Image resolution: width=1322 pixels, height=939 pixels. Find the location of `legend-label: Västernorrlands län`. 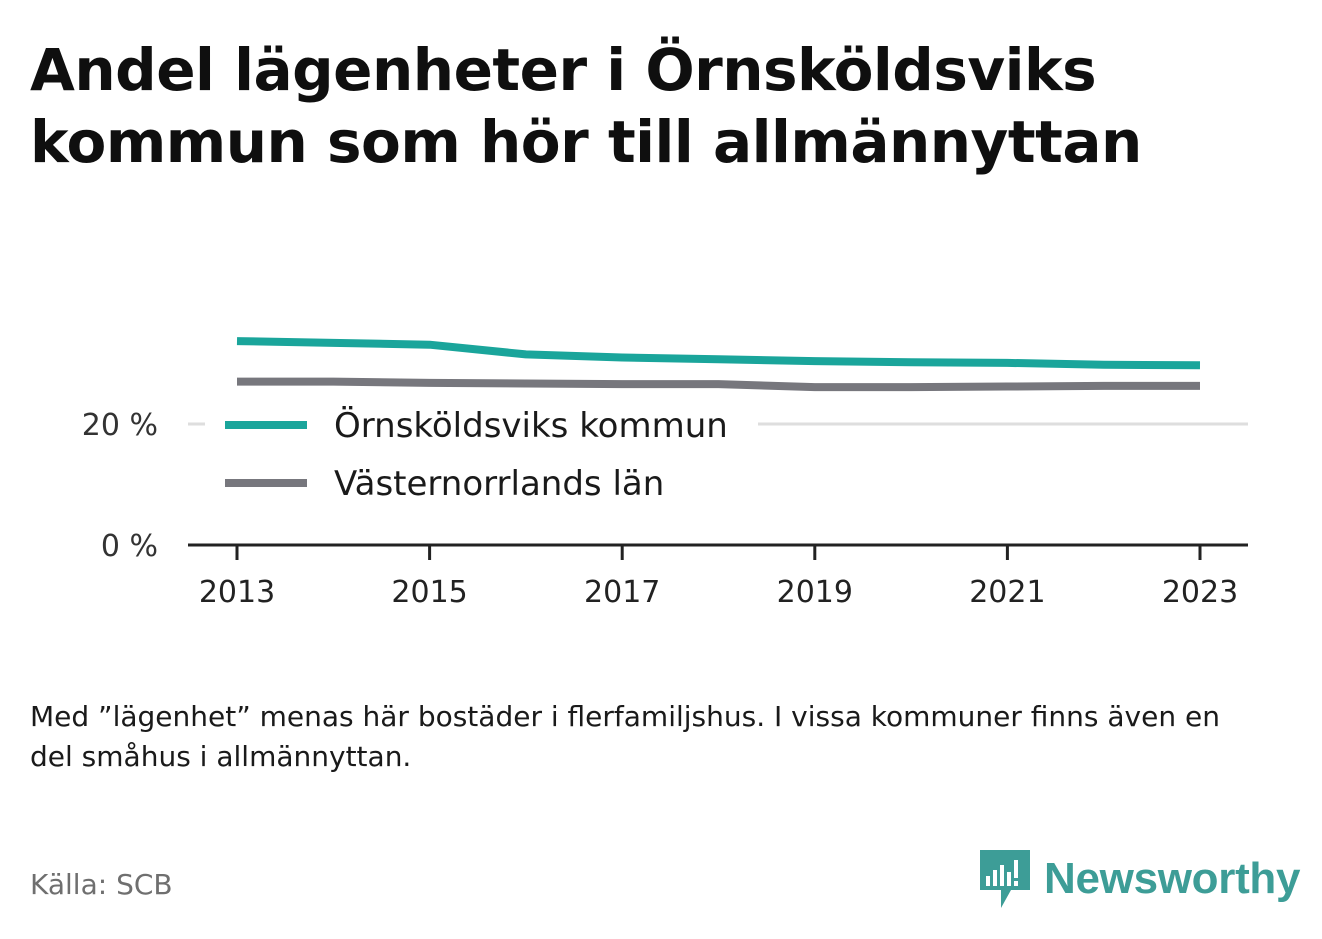

legend-label: Västernorrlands län is located at coordinates (499, 484).